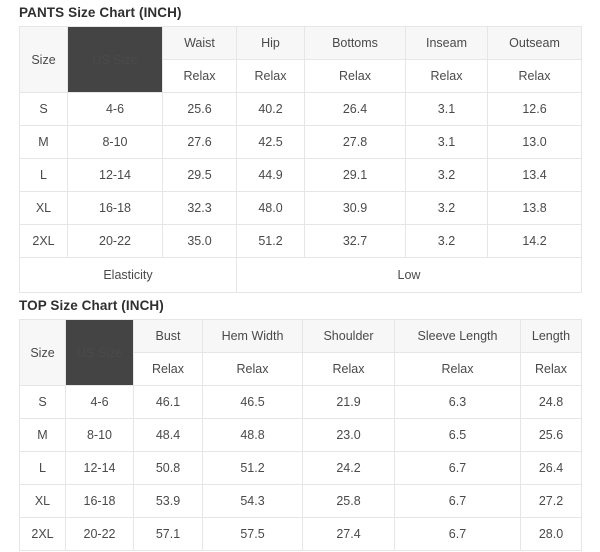 The height and width of the screenshot is (552, 600). Describe the element at coordinates (551, 435) in the screenshot. I see `top-row-length: 25.6` at that location.